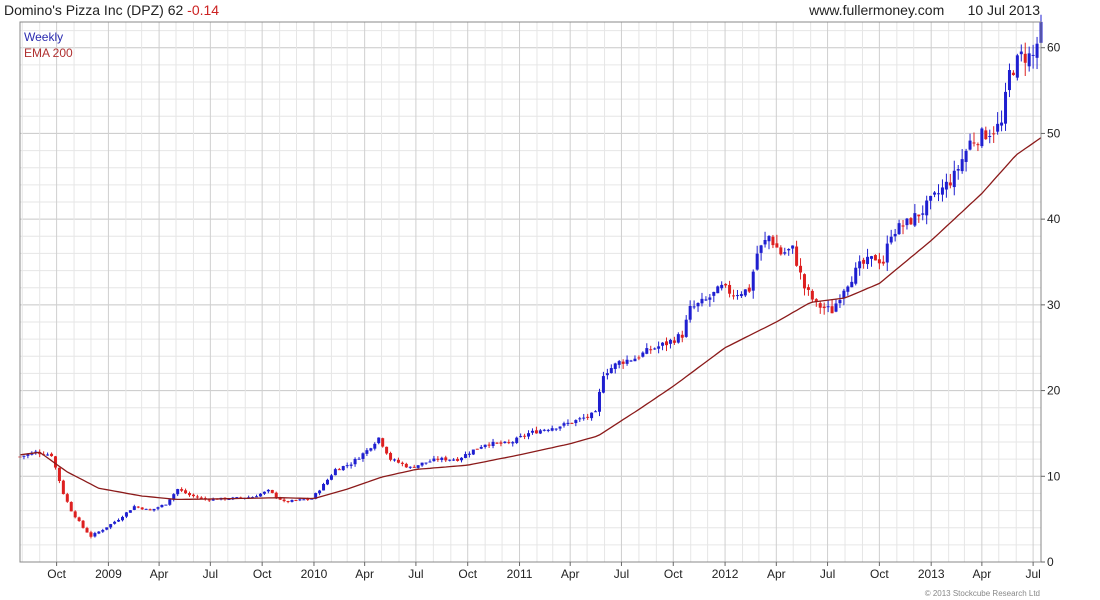  Describe the element at coordinates (108, 574) in the screenshot. I see `x-tick-label: 2009` at that location.